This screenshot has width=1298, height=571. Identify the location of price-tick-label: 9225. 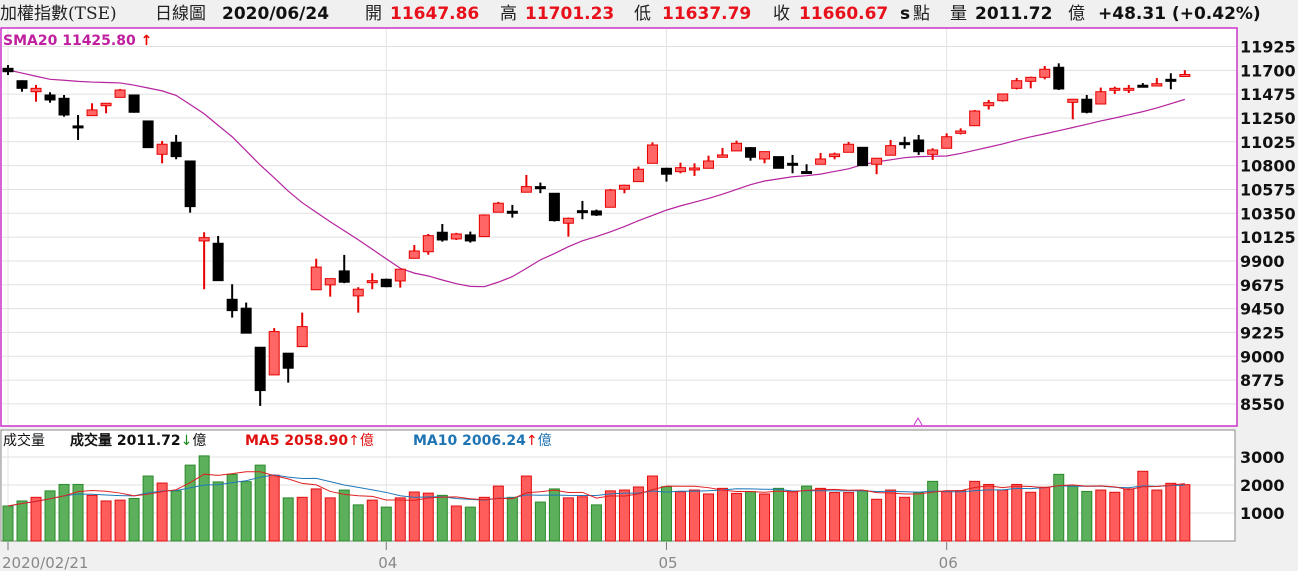
(1262, 332).